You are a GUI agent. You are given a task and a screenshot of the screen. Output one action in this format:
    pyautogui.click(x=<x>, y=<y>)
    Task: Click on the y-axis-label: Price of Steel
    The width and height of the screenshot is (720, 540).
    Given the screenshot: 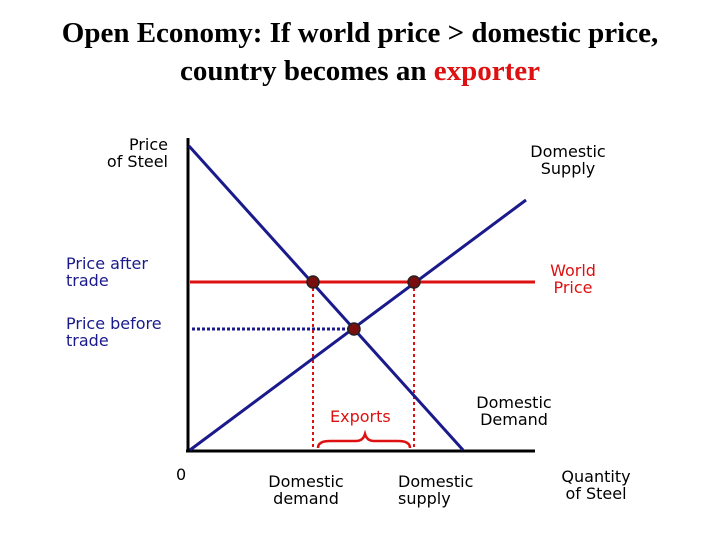 What is the action you would take?
    pyautogui.click(x=130, y=153)
    